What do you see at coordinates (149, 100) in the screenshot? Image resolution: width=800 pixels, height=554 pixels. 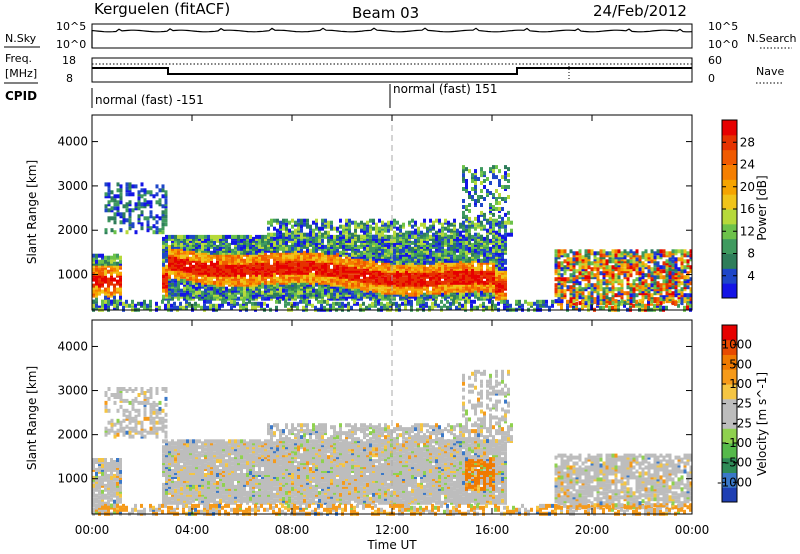 I see `cpid-segment-1: normal (fast) -151` at bounding box center [149, 100].